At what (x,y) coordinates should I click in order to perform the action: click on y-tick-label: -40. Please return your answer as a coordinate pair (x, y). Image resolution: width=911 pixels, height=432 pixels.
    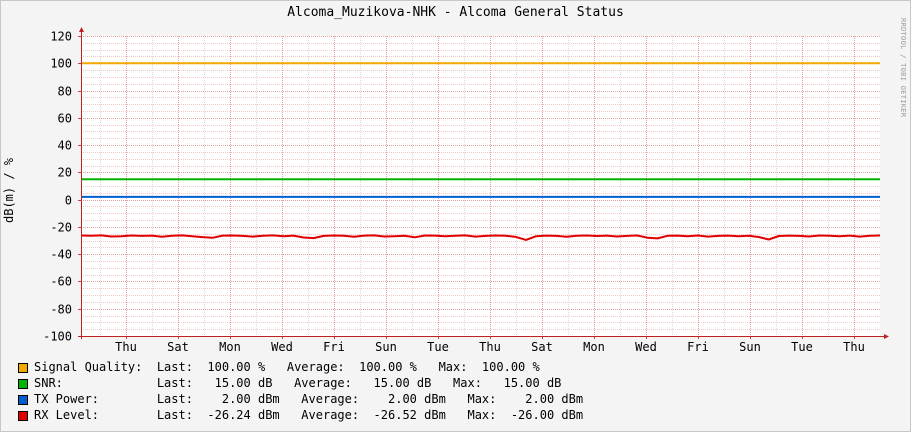
    Looking at the image, I should click on (61, 255).